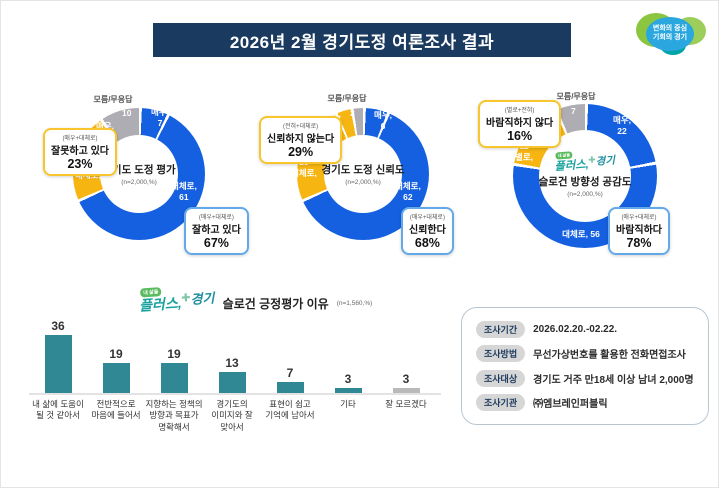  I want to click on bar-value: 7, so click(290, 372).